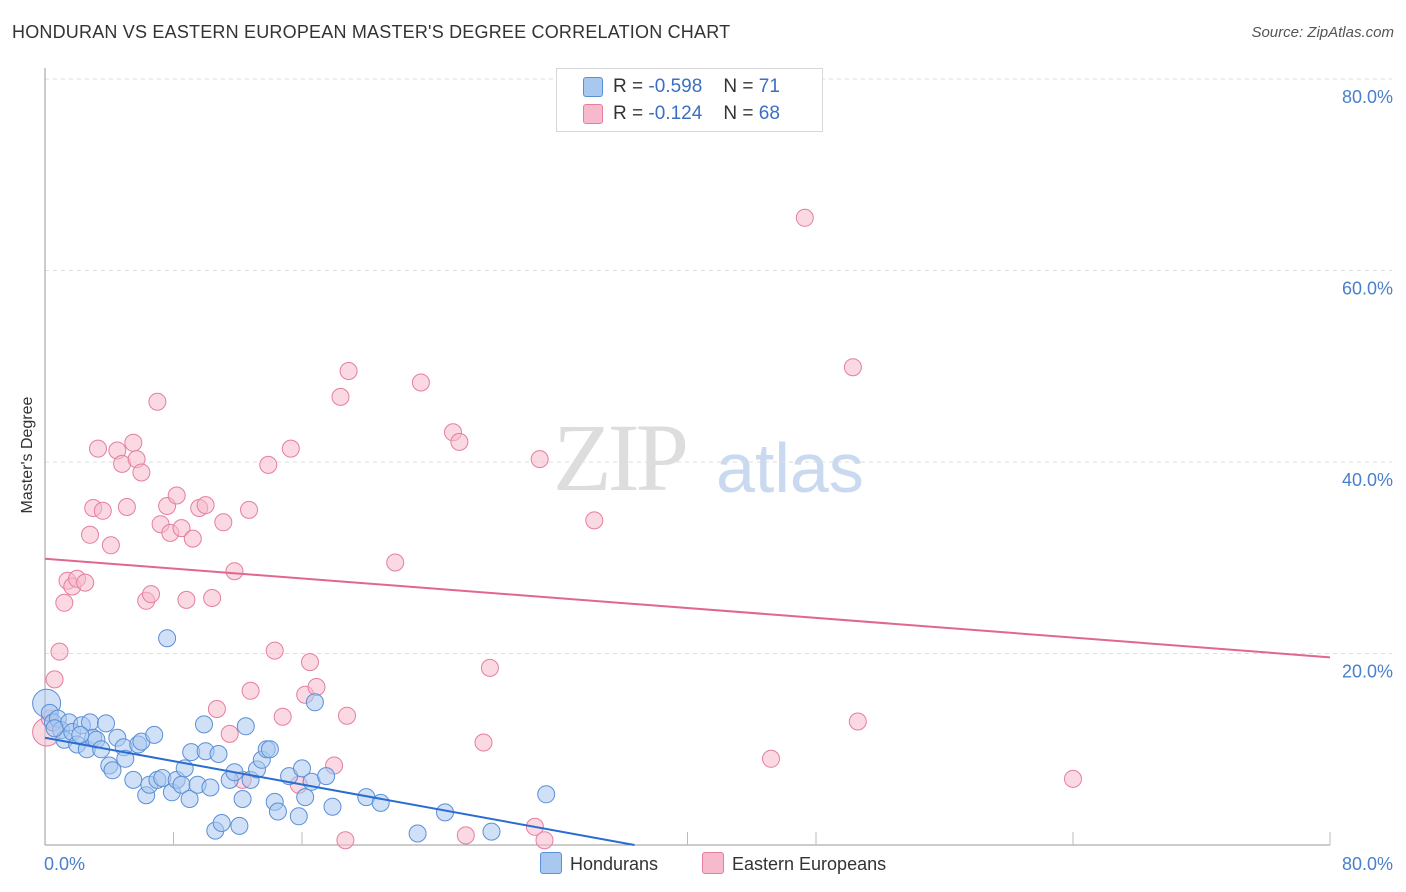  I want to click on legend-r-label: R =, so click(628, 113).